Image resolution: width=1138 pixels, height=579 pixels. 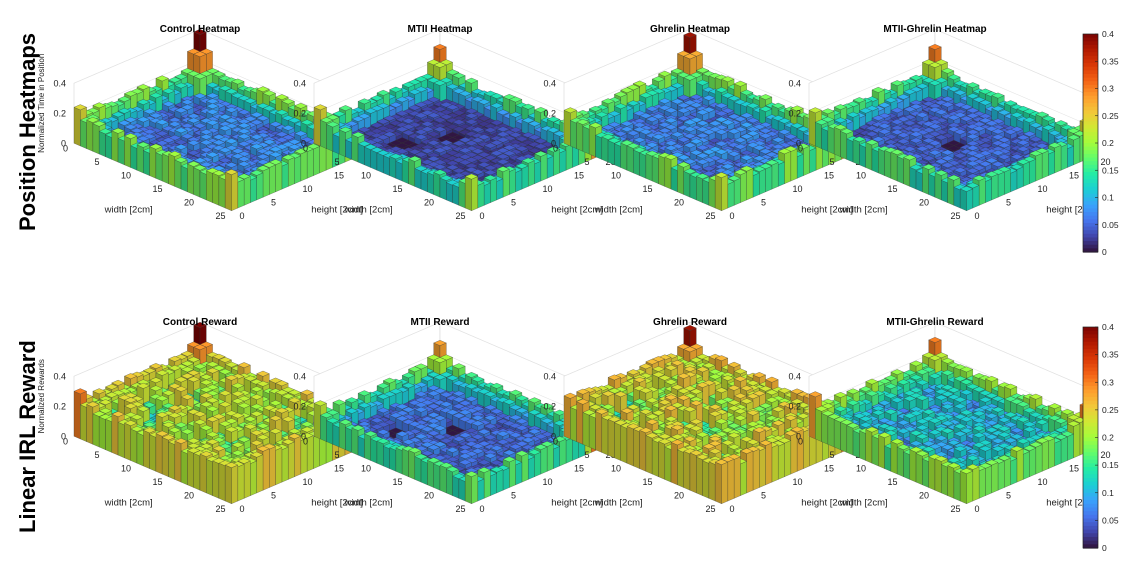 What do you see at coordinates (460, 216) in the screenshot?
I see `x-tick-label: 25` at bounding box center [460, 216].